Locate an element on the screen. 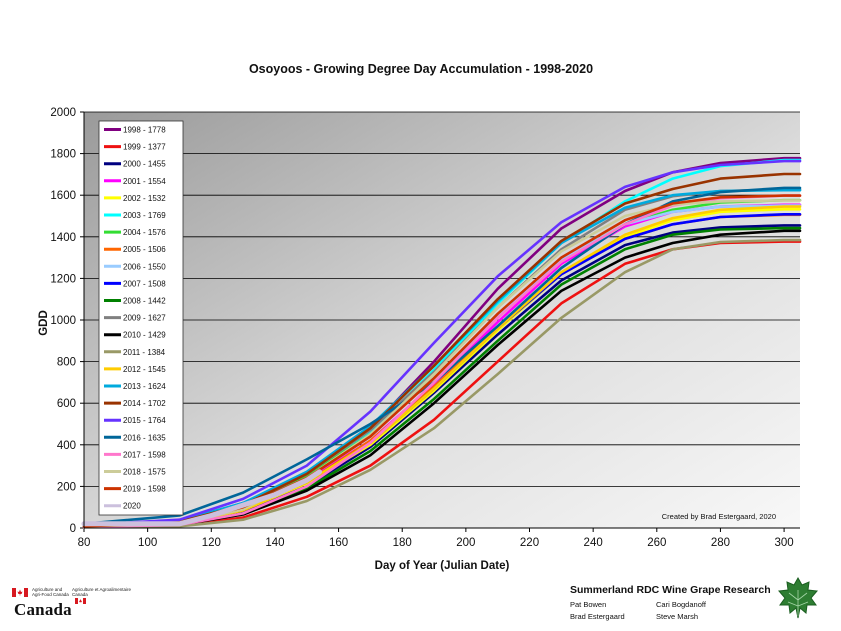 Image resolution: width=841 pixels, height=631 pixels. legend-entry: 2011 - 1384 is located at coordinates (144, 352).